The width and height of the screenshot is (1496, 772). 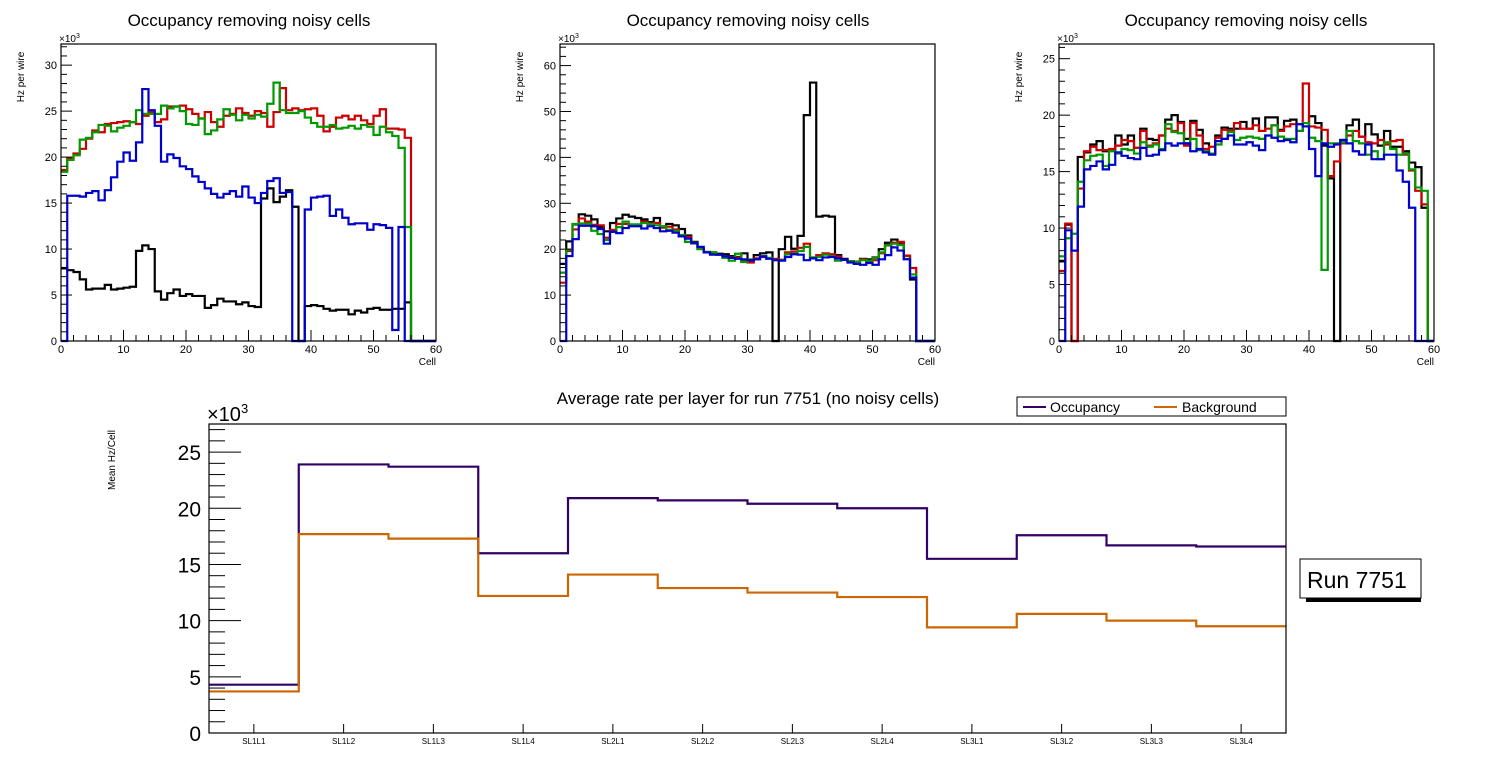 What do you see at coordinates (434, 741) in the screenshot?
I see `x-category-label: SL1L3` at bounding box center [434, 741].